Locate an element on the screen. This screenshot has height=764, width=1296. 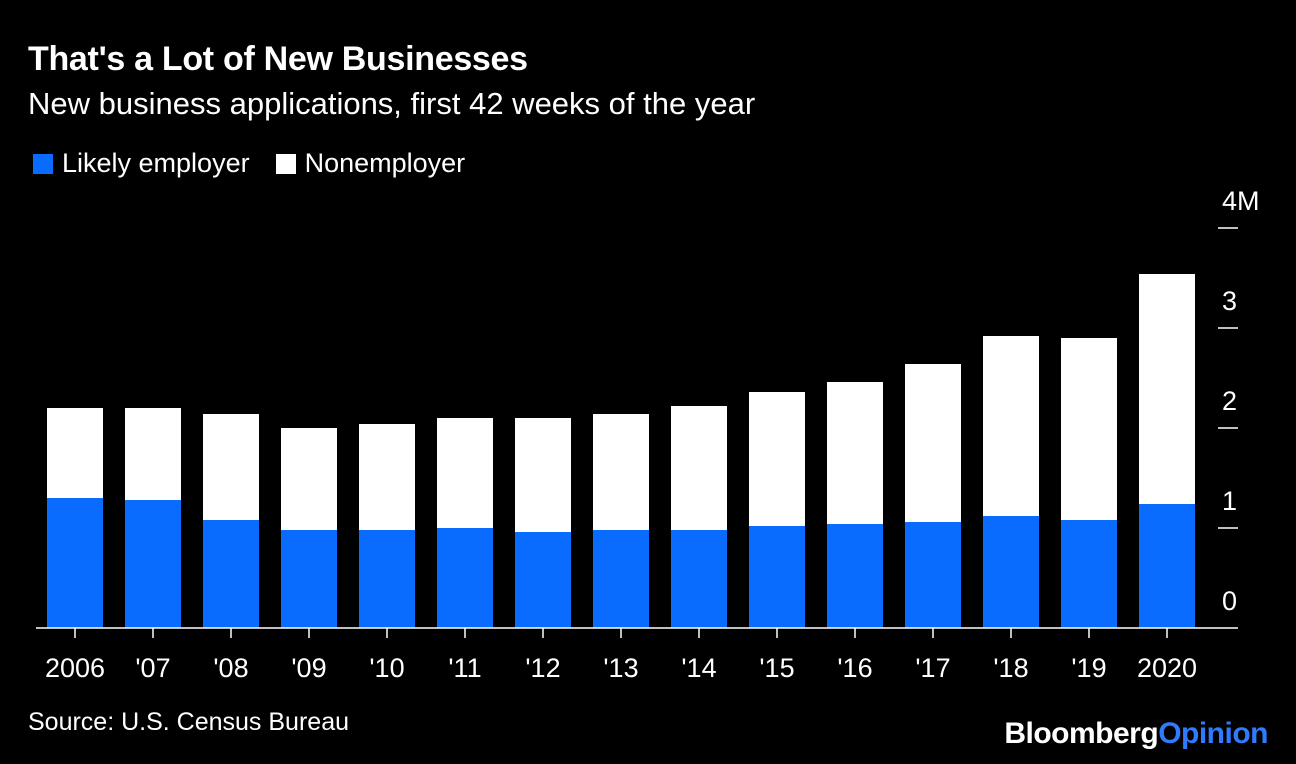
y-tick-label: 4M is located at coordinates (1241, 201).